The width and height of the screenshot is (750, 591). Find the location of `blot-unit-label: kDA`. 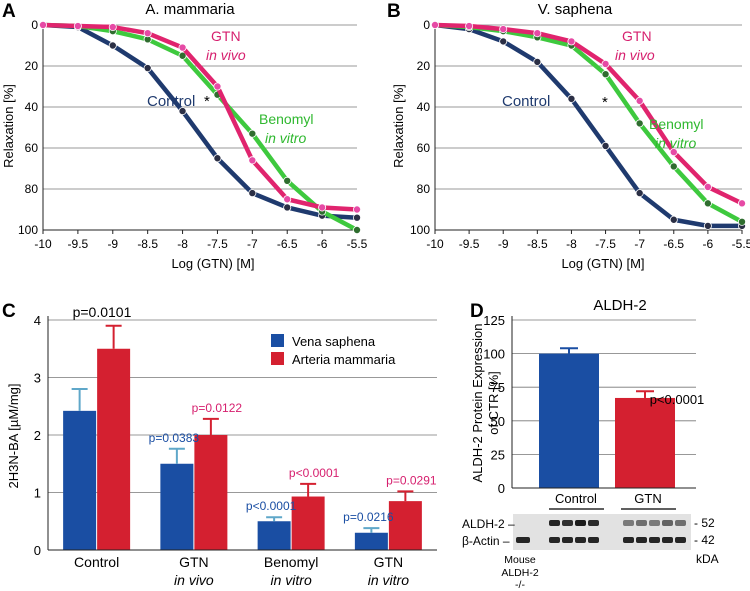

blot-unit-label: kDA is located at coordinates (707, 559).